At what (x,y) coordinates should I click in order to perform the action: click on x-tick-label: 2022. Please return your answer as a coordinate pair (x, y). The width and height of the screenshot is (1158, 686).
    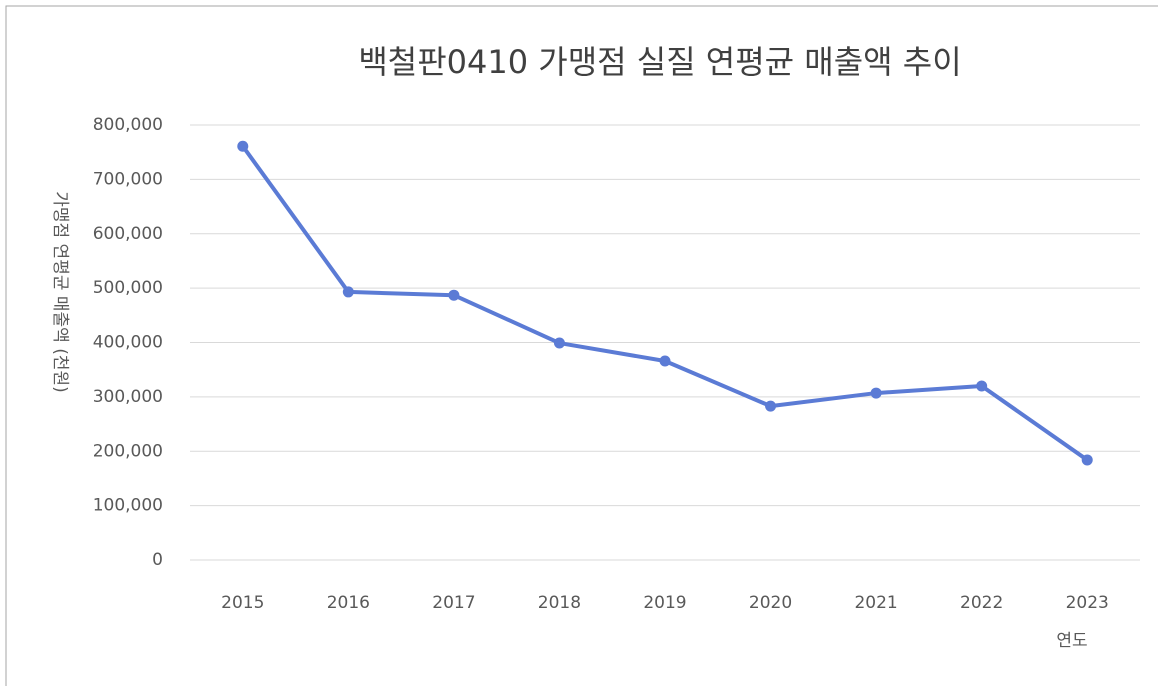
    Looking at the image, I should click on (981, 603).